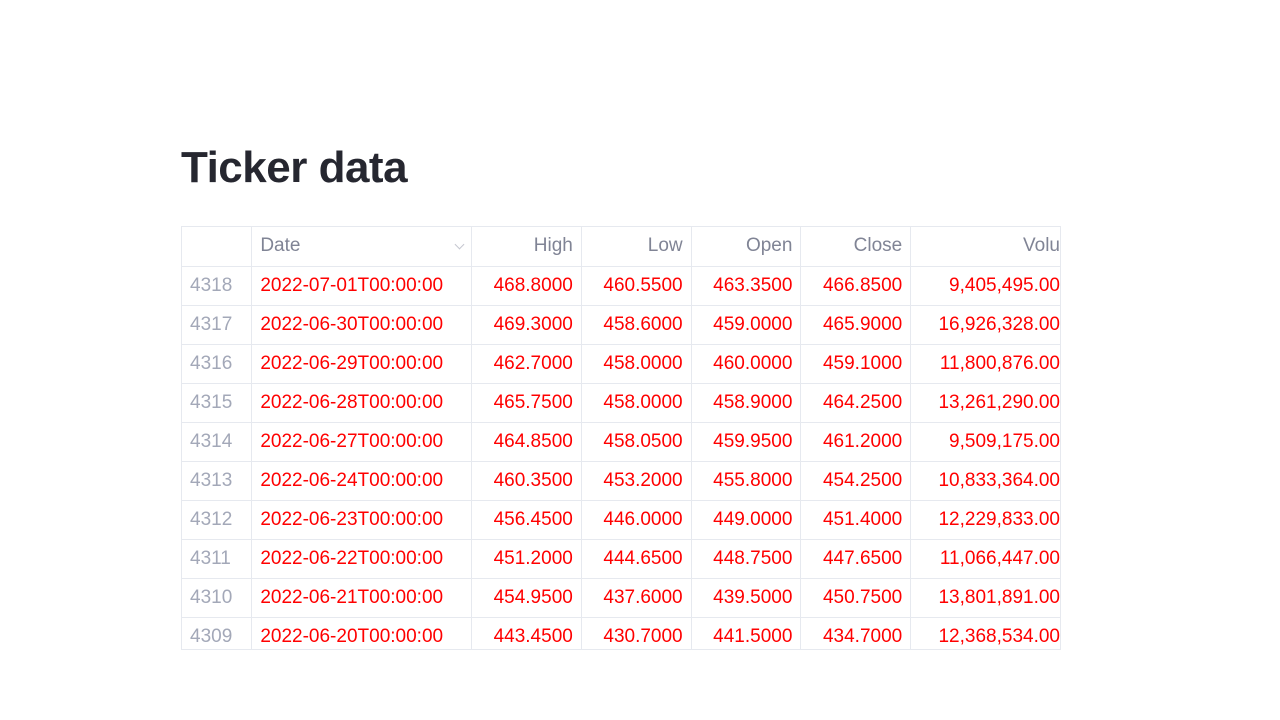  Describe the element at coordinates (746, 364) in the screenshot. I see `open-cell: 460.0000` at that location.